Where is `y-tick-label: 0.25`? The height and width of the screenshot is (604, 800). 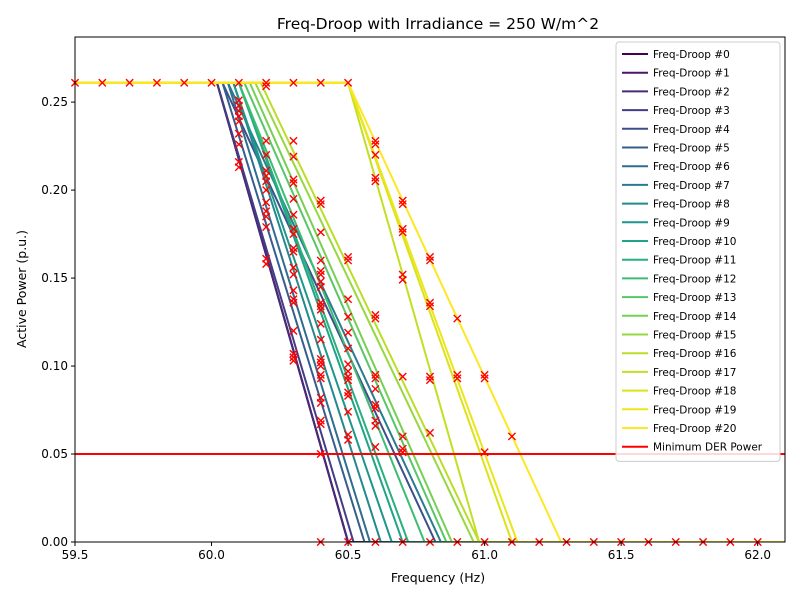 y-tick-label: 0.25 is located at coordinates (54, 102).